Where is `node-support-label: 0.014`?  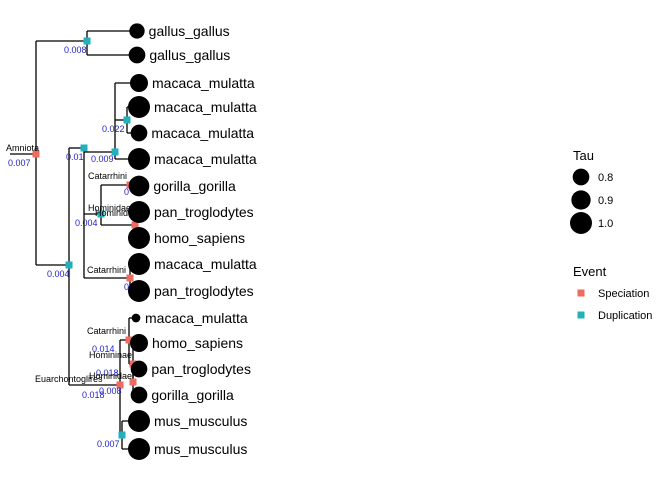 node-support-label: 0.014 is located at coordinates (103, 349).